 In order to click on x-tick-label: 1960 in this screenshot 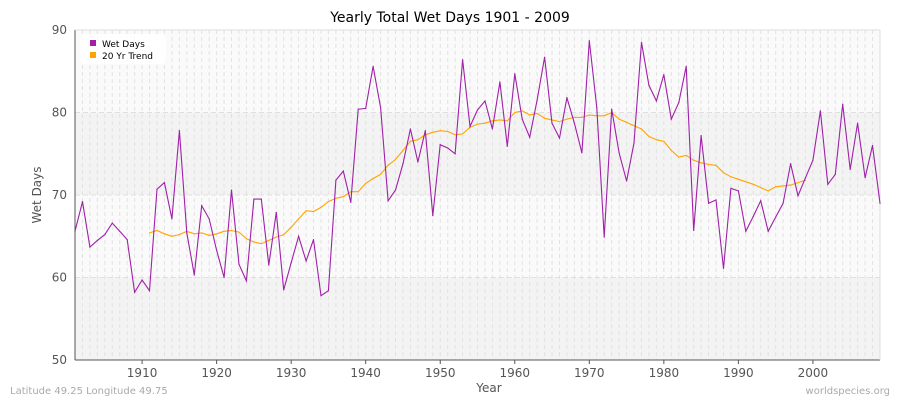, I will do `click(514, 373)`.